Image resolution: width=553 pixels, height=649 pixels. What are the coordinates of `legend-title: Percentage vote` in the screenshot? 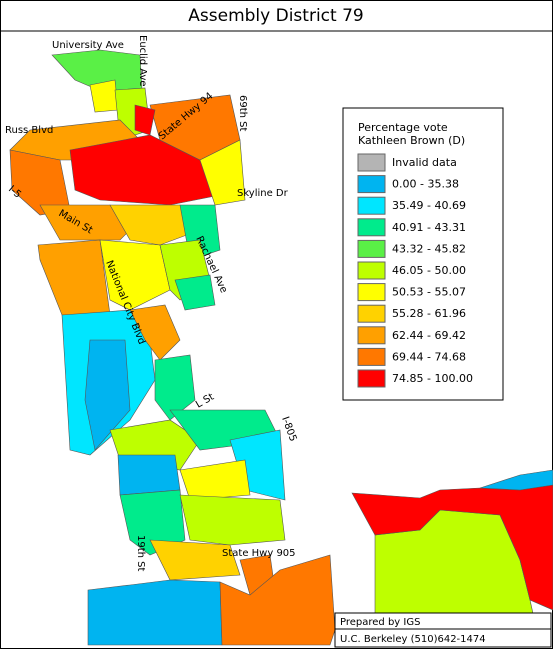 It's located at (403, 127).